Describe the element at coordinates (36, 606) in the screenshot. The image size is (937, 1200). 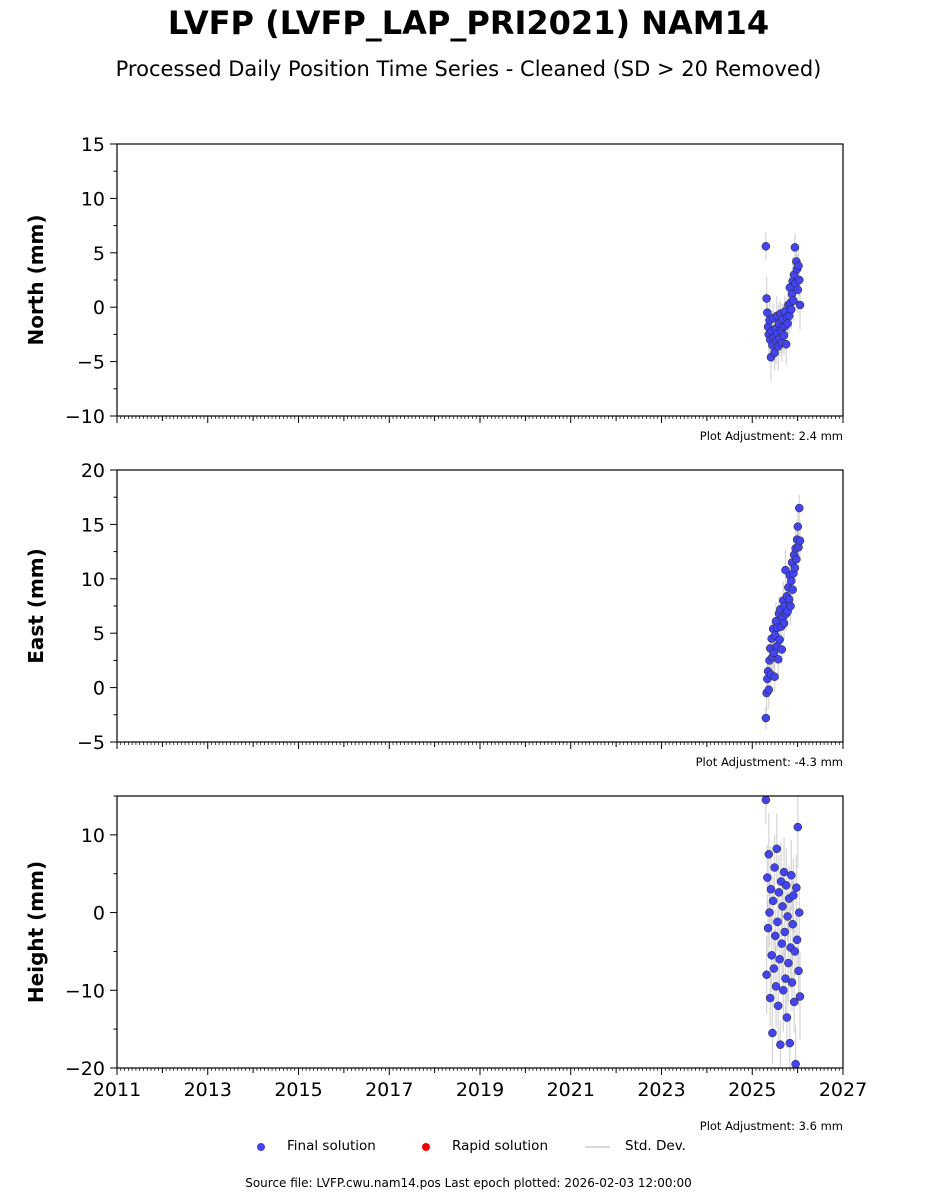
I see `y-axis-label: East (mm)` at that location.